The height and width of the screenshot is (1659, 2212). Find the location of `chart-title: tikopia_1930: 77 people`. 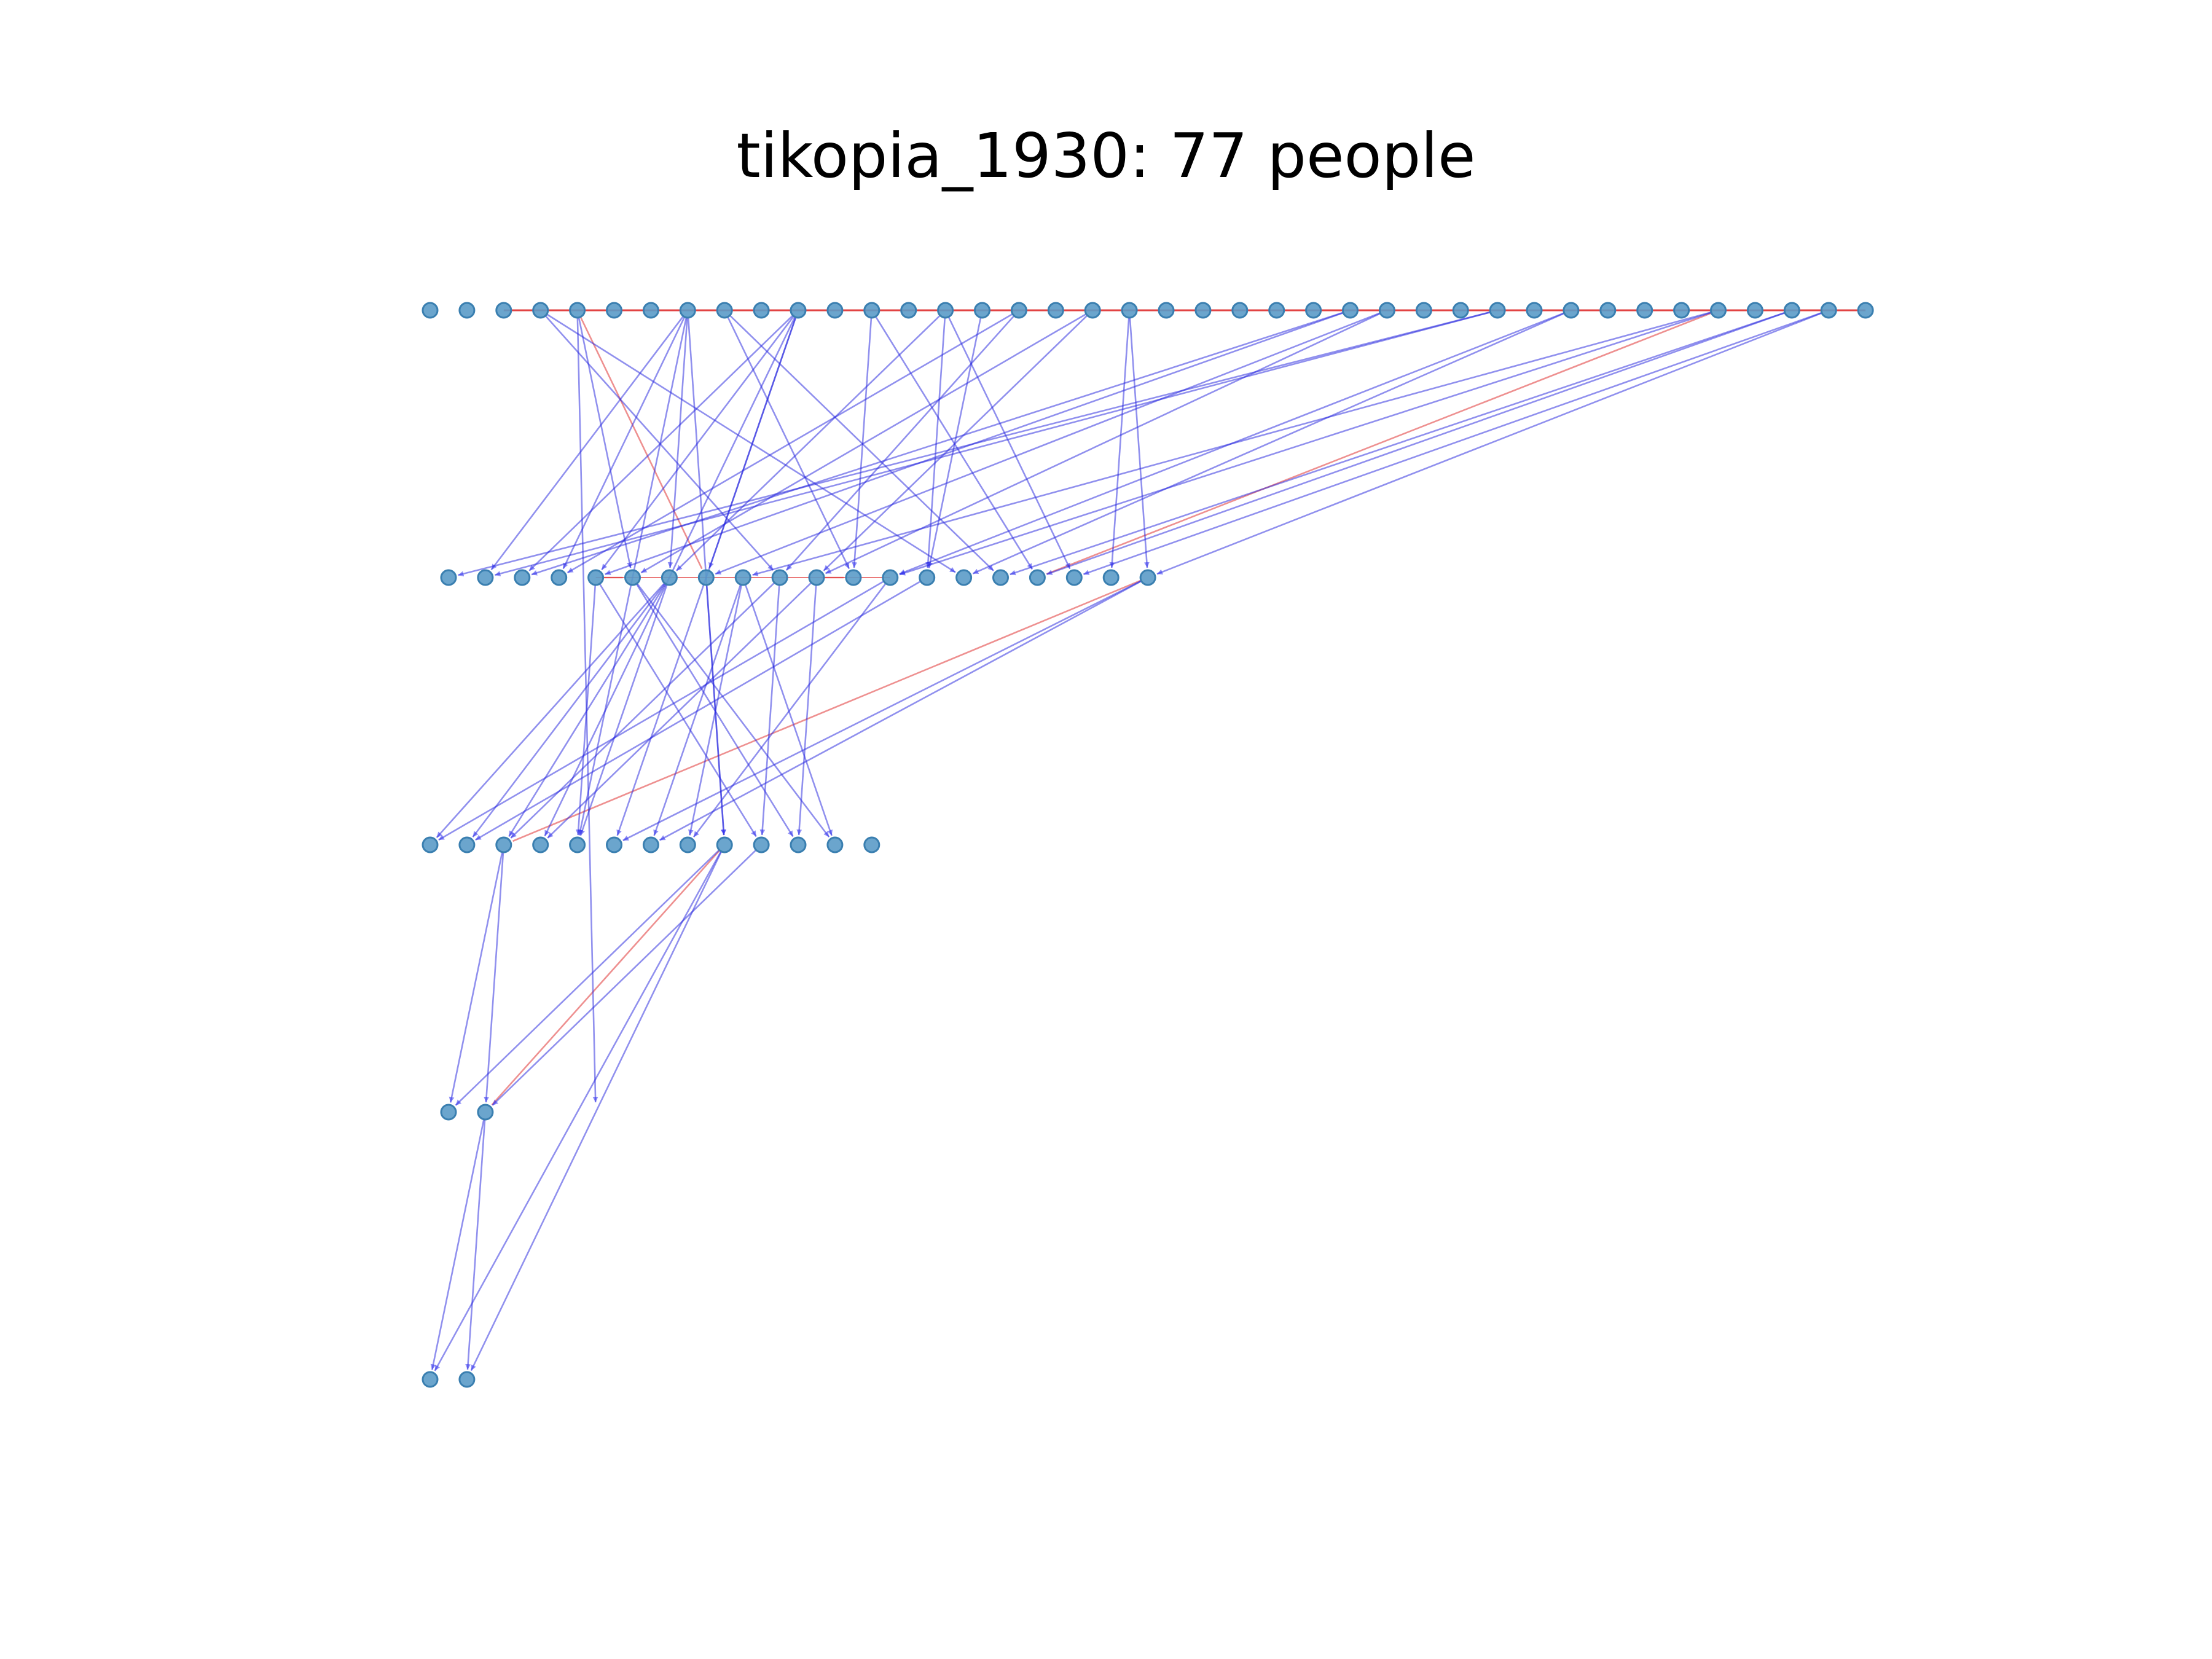

chart-title: tikopia_1930: 77 people is located at coordinates (1106, 156).